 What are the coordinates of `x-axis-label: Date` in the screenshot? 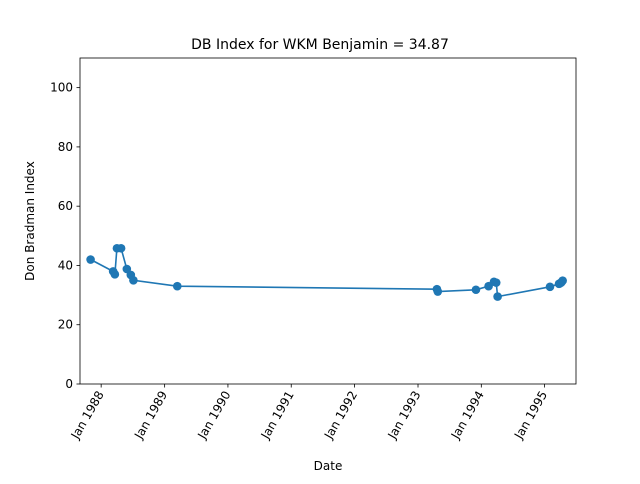 It's located at (328, 466).